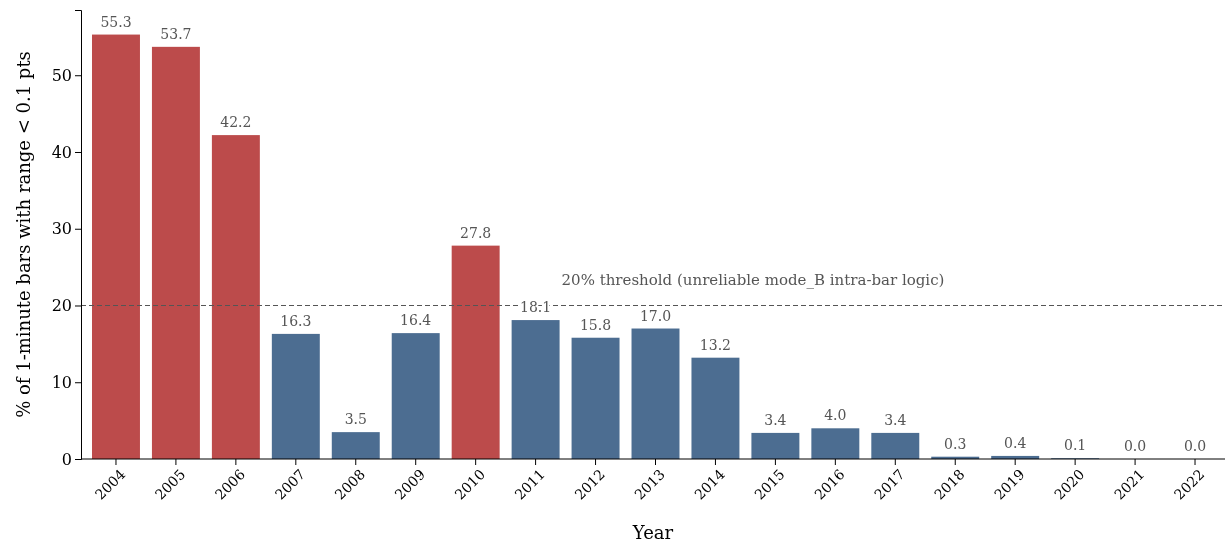 Image resolution: width=1225 pixels, height=541 pixels. Describe the element at coordinates (61, 306) in the screenshot. I see `y-tick-label: 20` at that location.